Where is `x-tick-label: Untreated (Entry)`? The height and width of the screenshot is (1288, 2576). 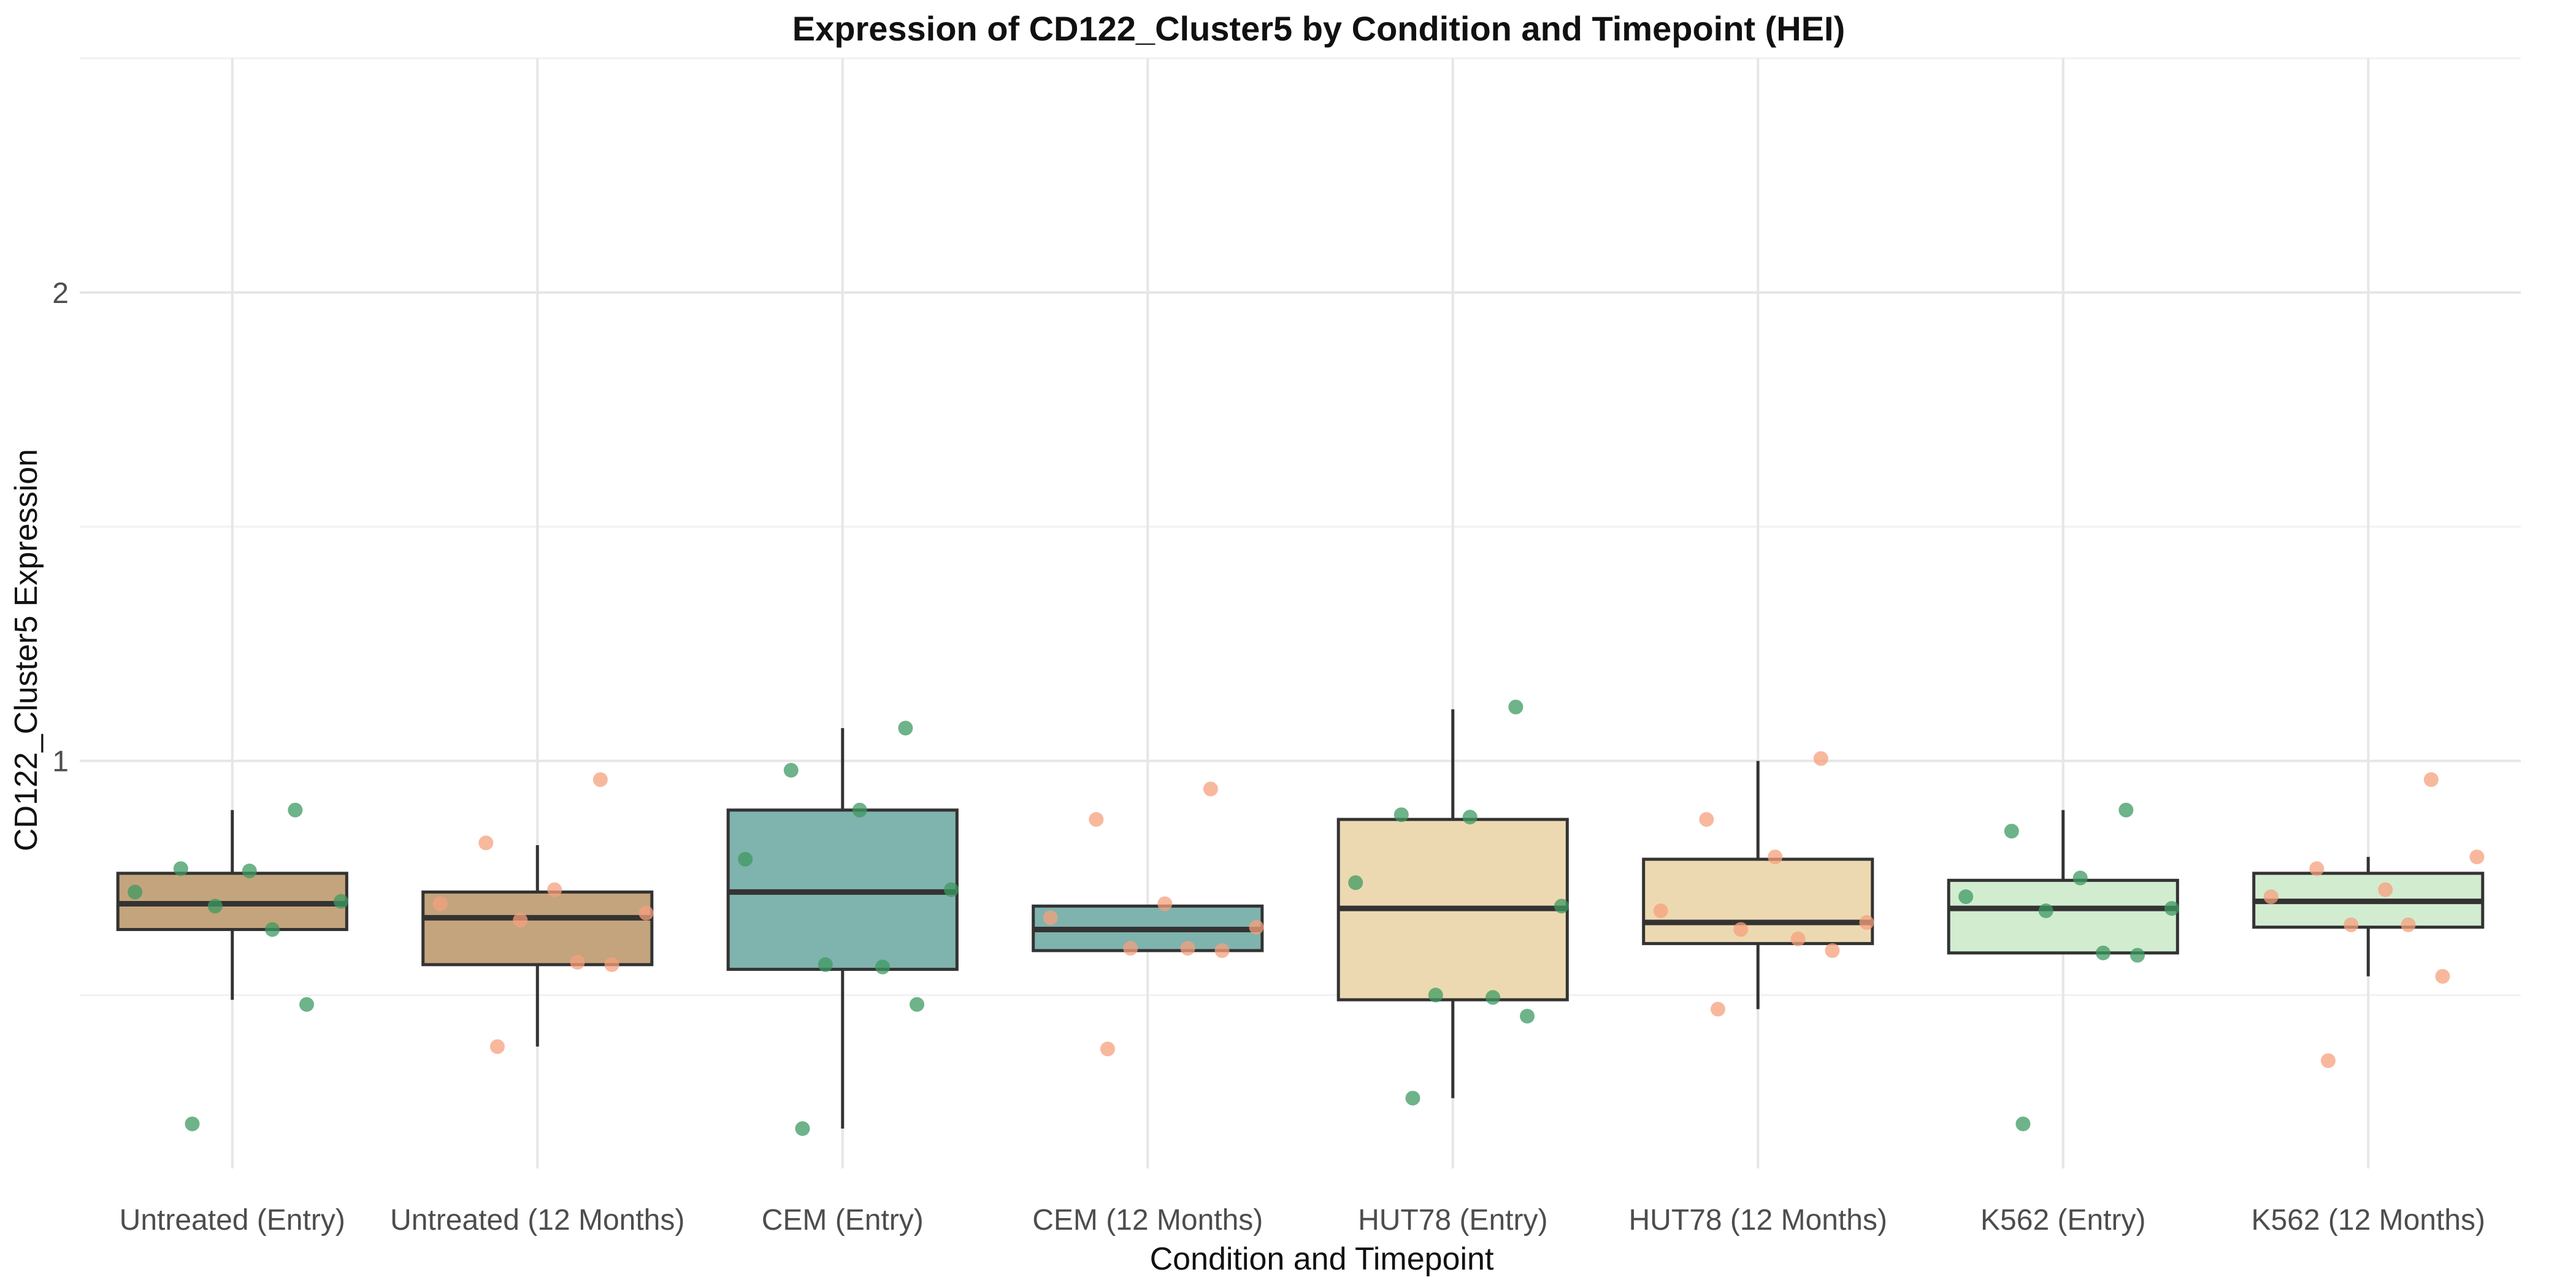 x-tick-label: Untreated (Entry) is located at coordinates (232, 1220).